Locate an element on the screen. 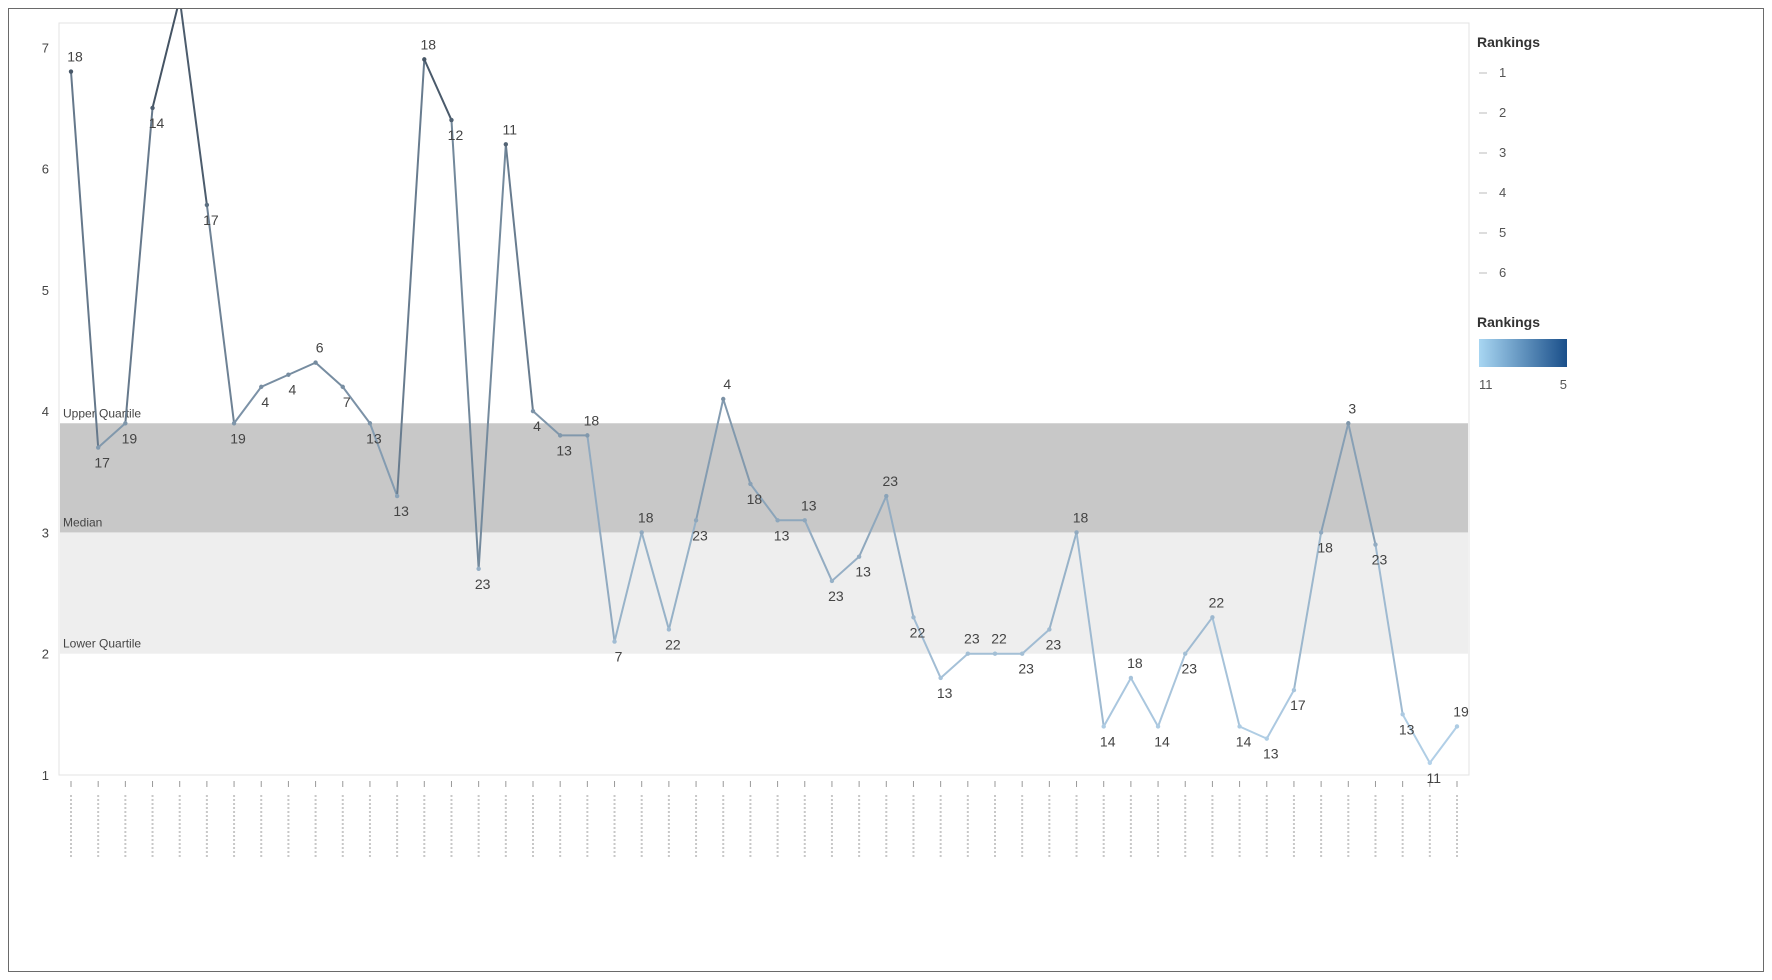 The height and width of the screenshot is (980, 1772). y-tick-label: 4 is located at coordinates (45, 411).